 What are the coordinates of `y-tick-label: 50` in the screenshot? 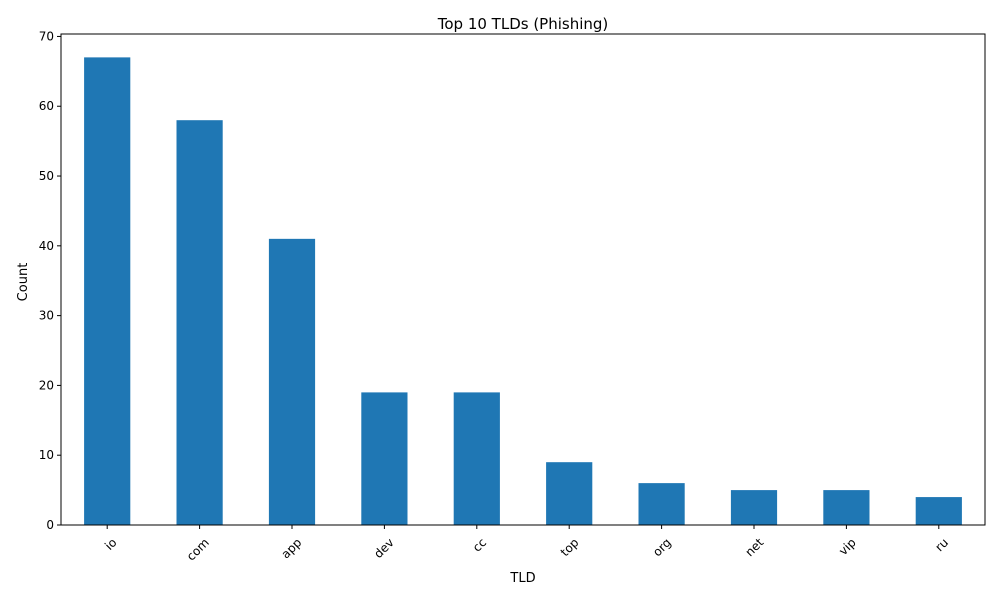 It's located at (46, 176).